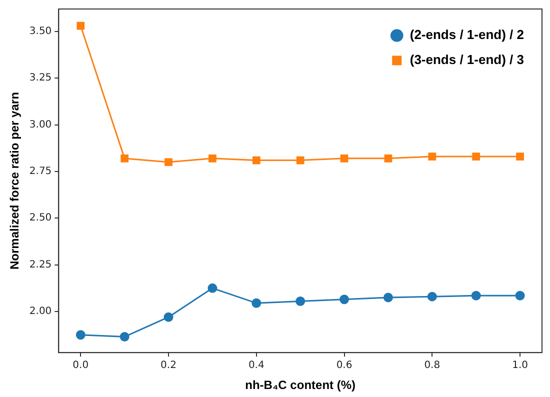 This screenshot has height=397, width=550. Describe the element at coordinates (520, 366) in the screenshot. I see `x-tick-label: 1.0` at that location.